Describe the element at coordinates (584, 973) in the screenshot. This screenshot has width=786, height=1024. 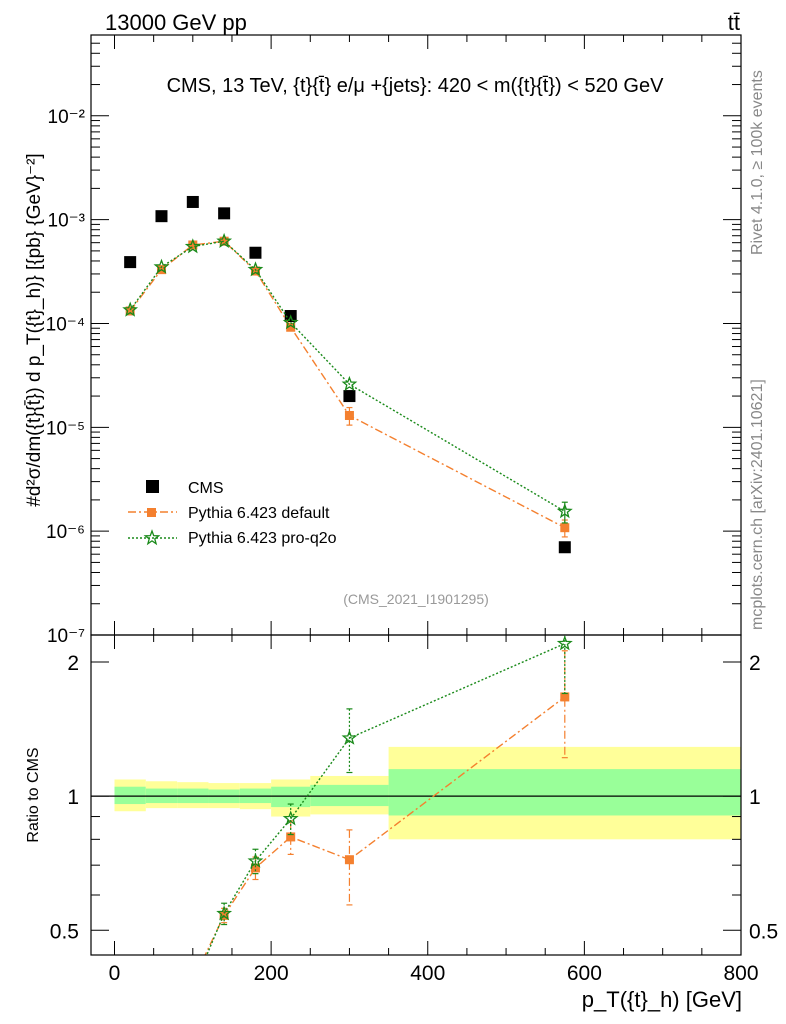
I see `x-tick-label: 600` at that location.